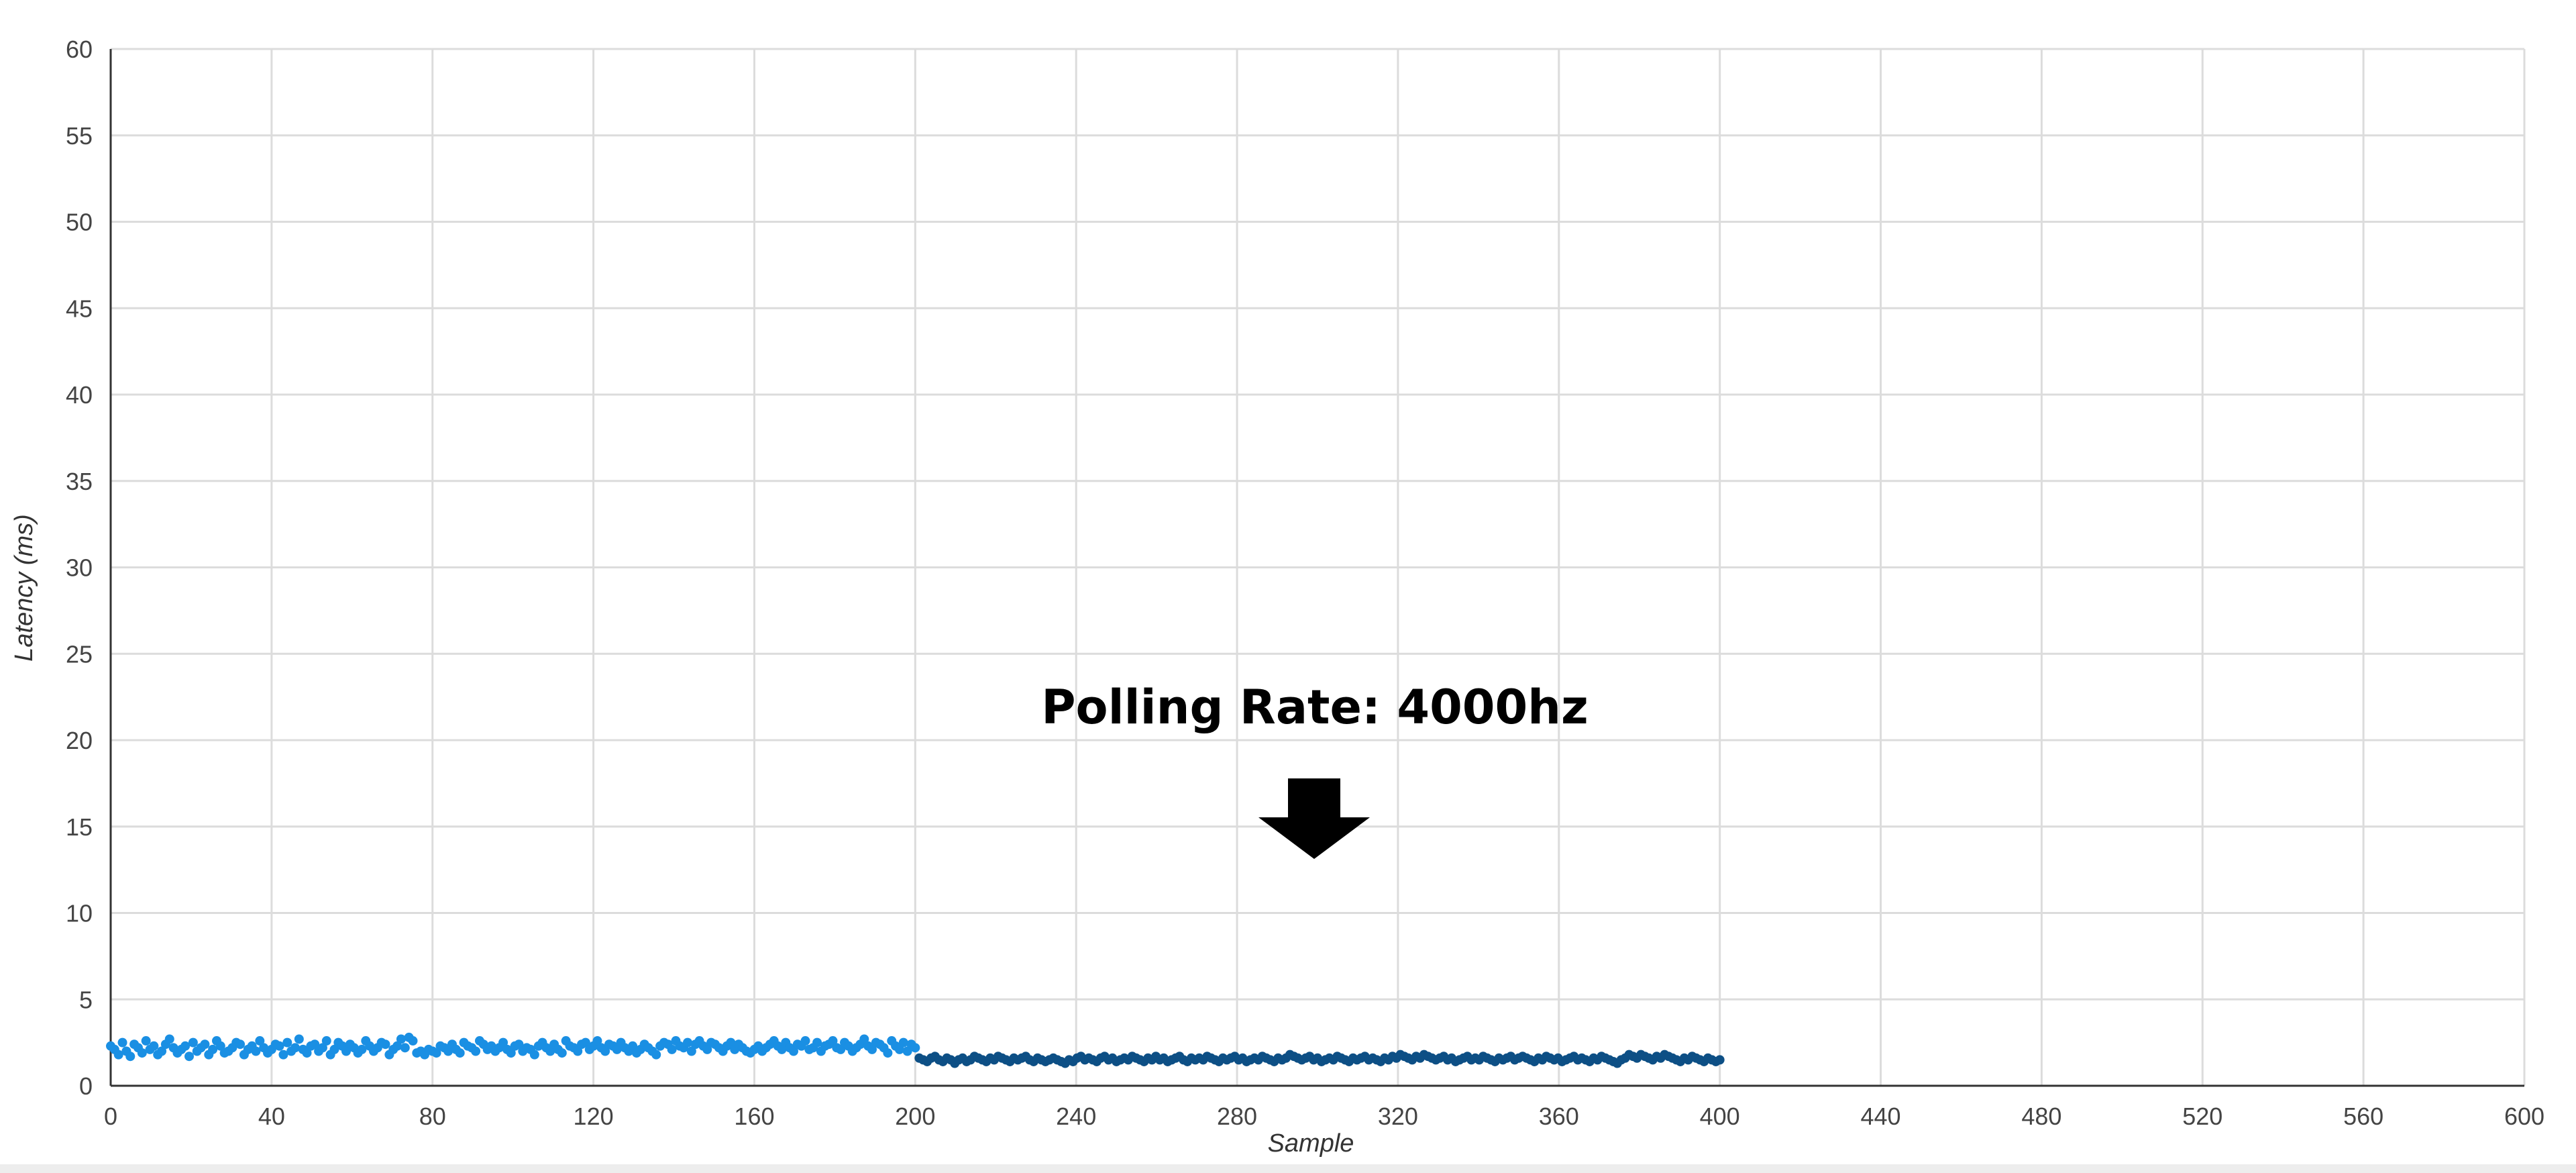 Image resolution: width=2576 pixels, height=1173 pixels. What do you see at coordinates (79, 481) in the screenshot?
I see `y-tick-label: 35` at bounding box center [79, 481].